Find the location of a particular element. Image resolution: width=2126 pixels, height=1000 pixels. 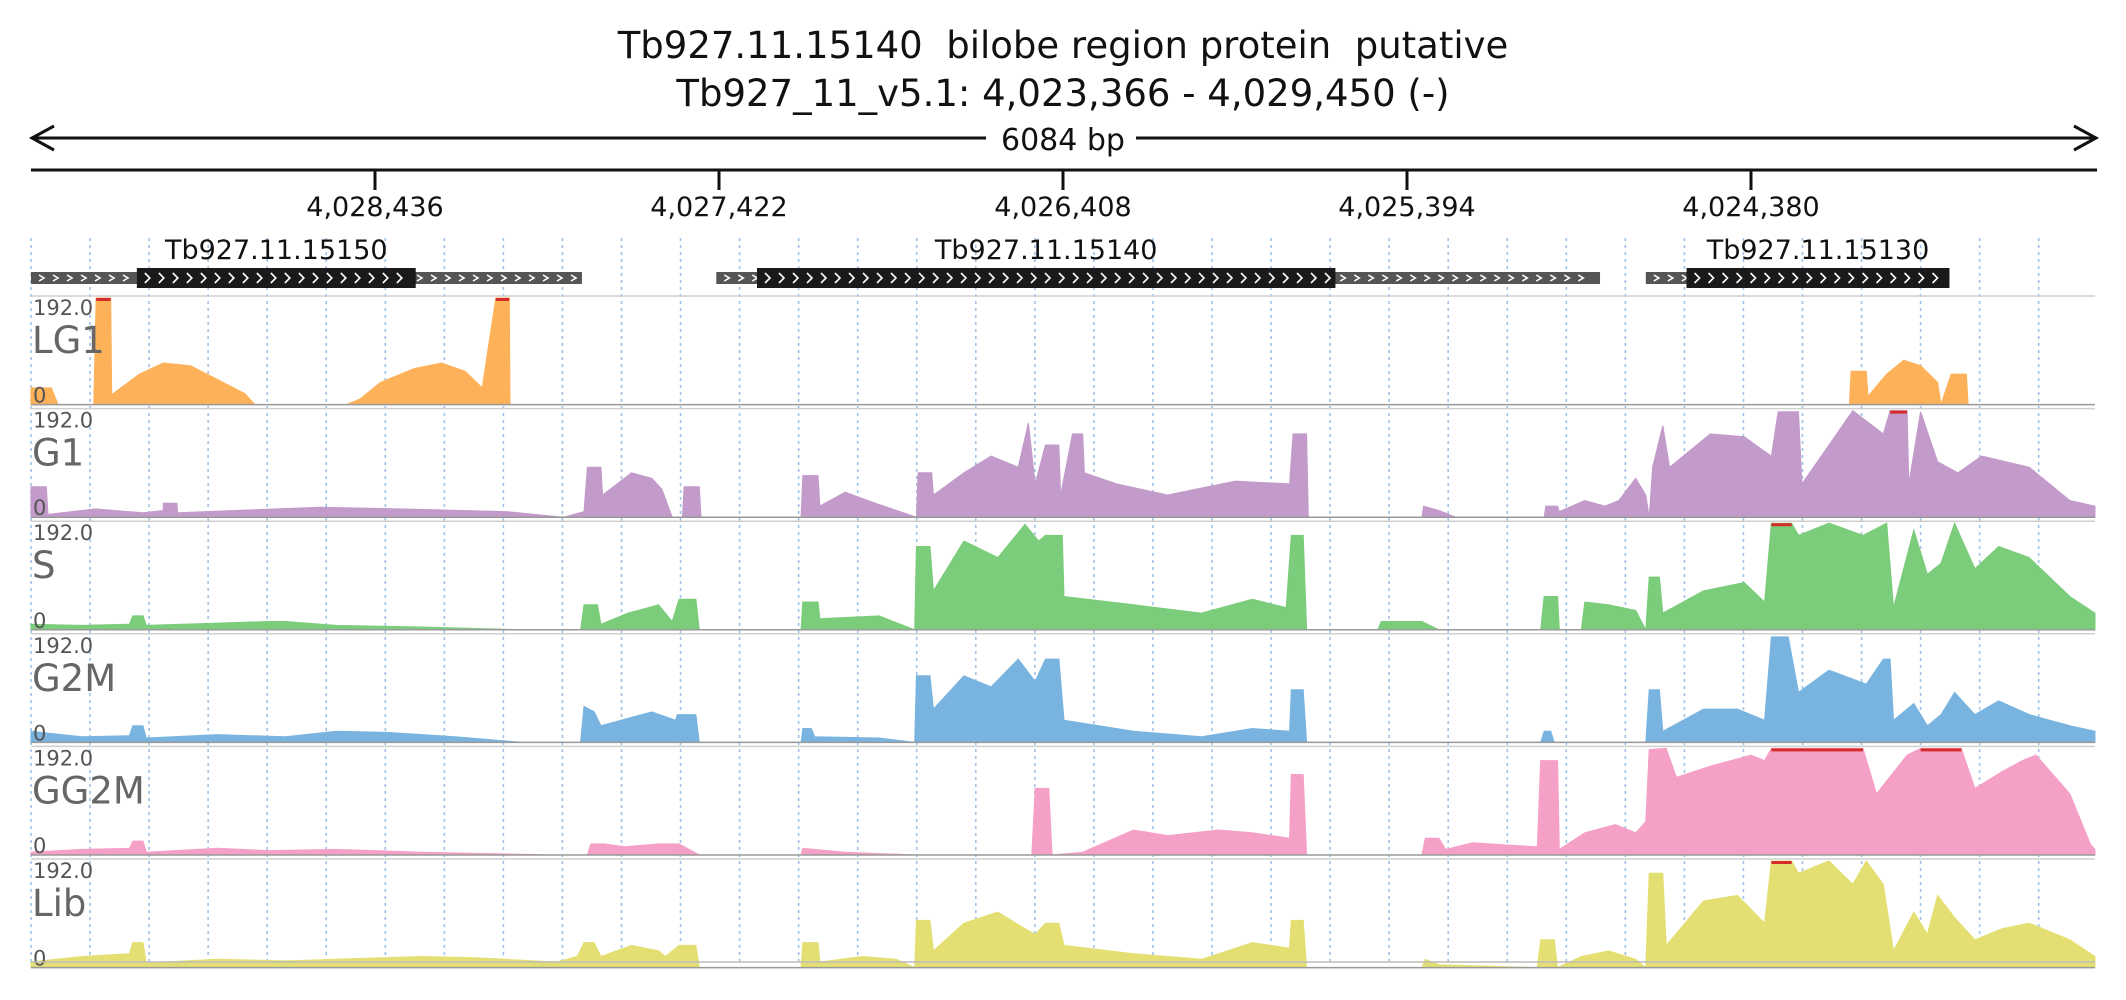

coverage-track-g2m: 192.0 0 G2M is located at coordinates (1063, 689).